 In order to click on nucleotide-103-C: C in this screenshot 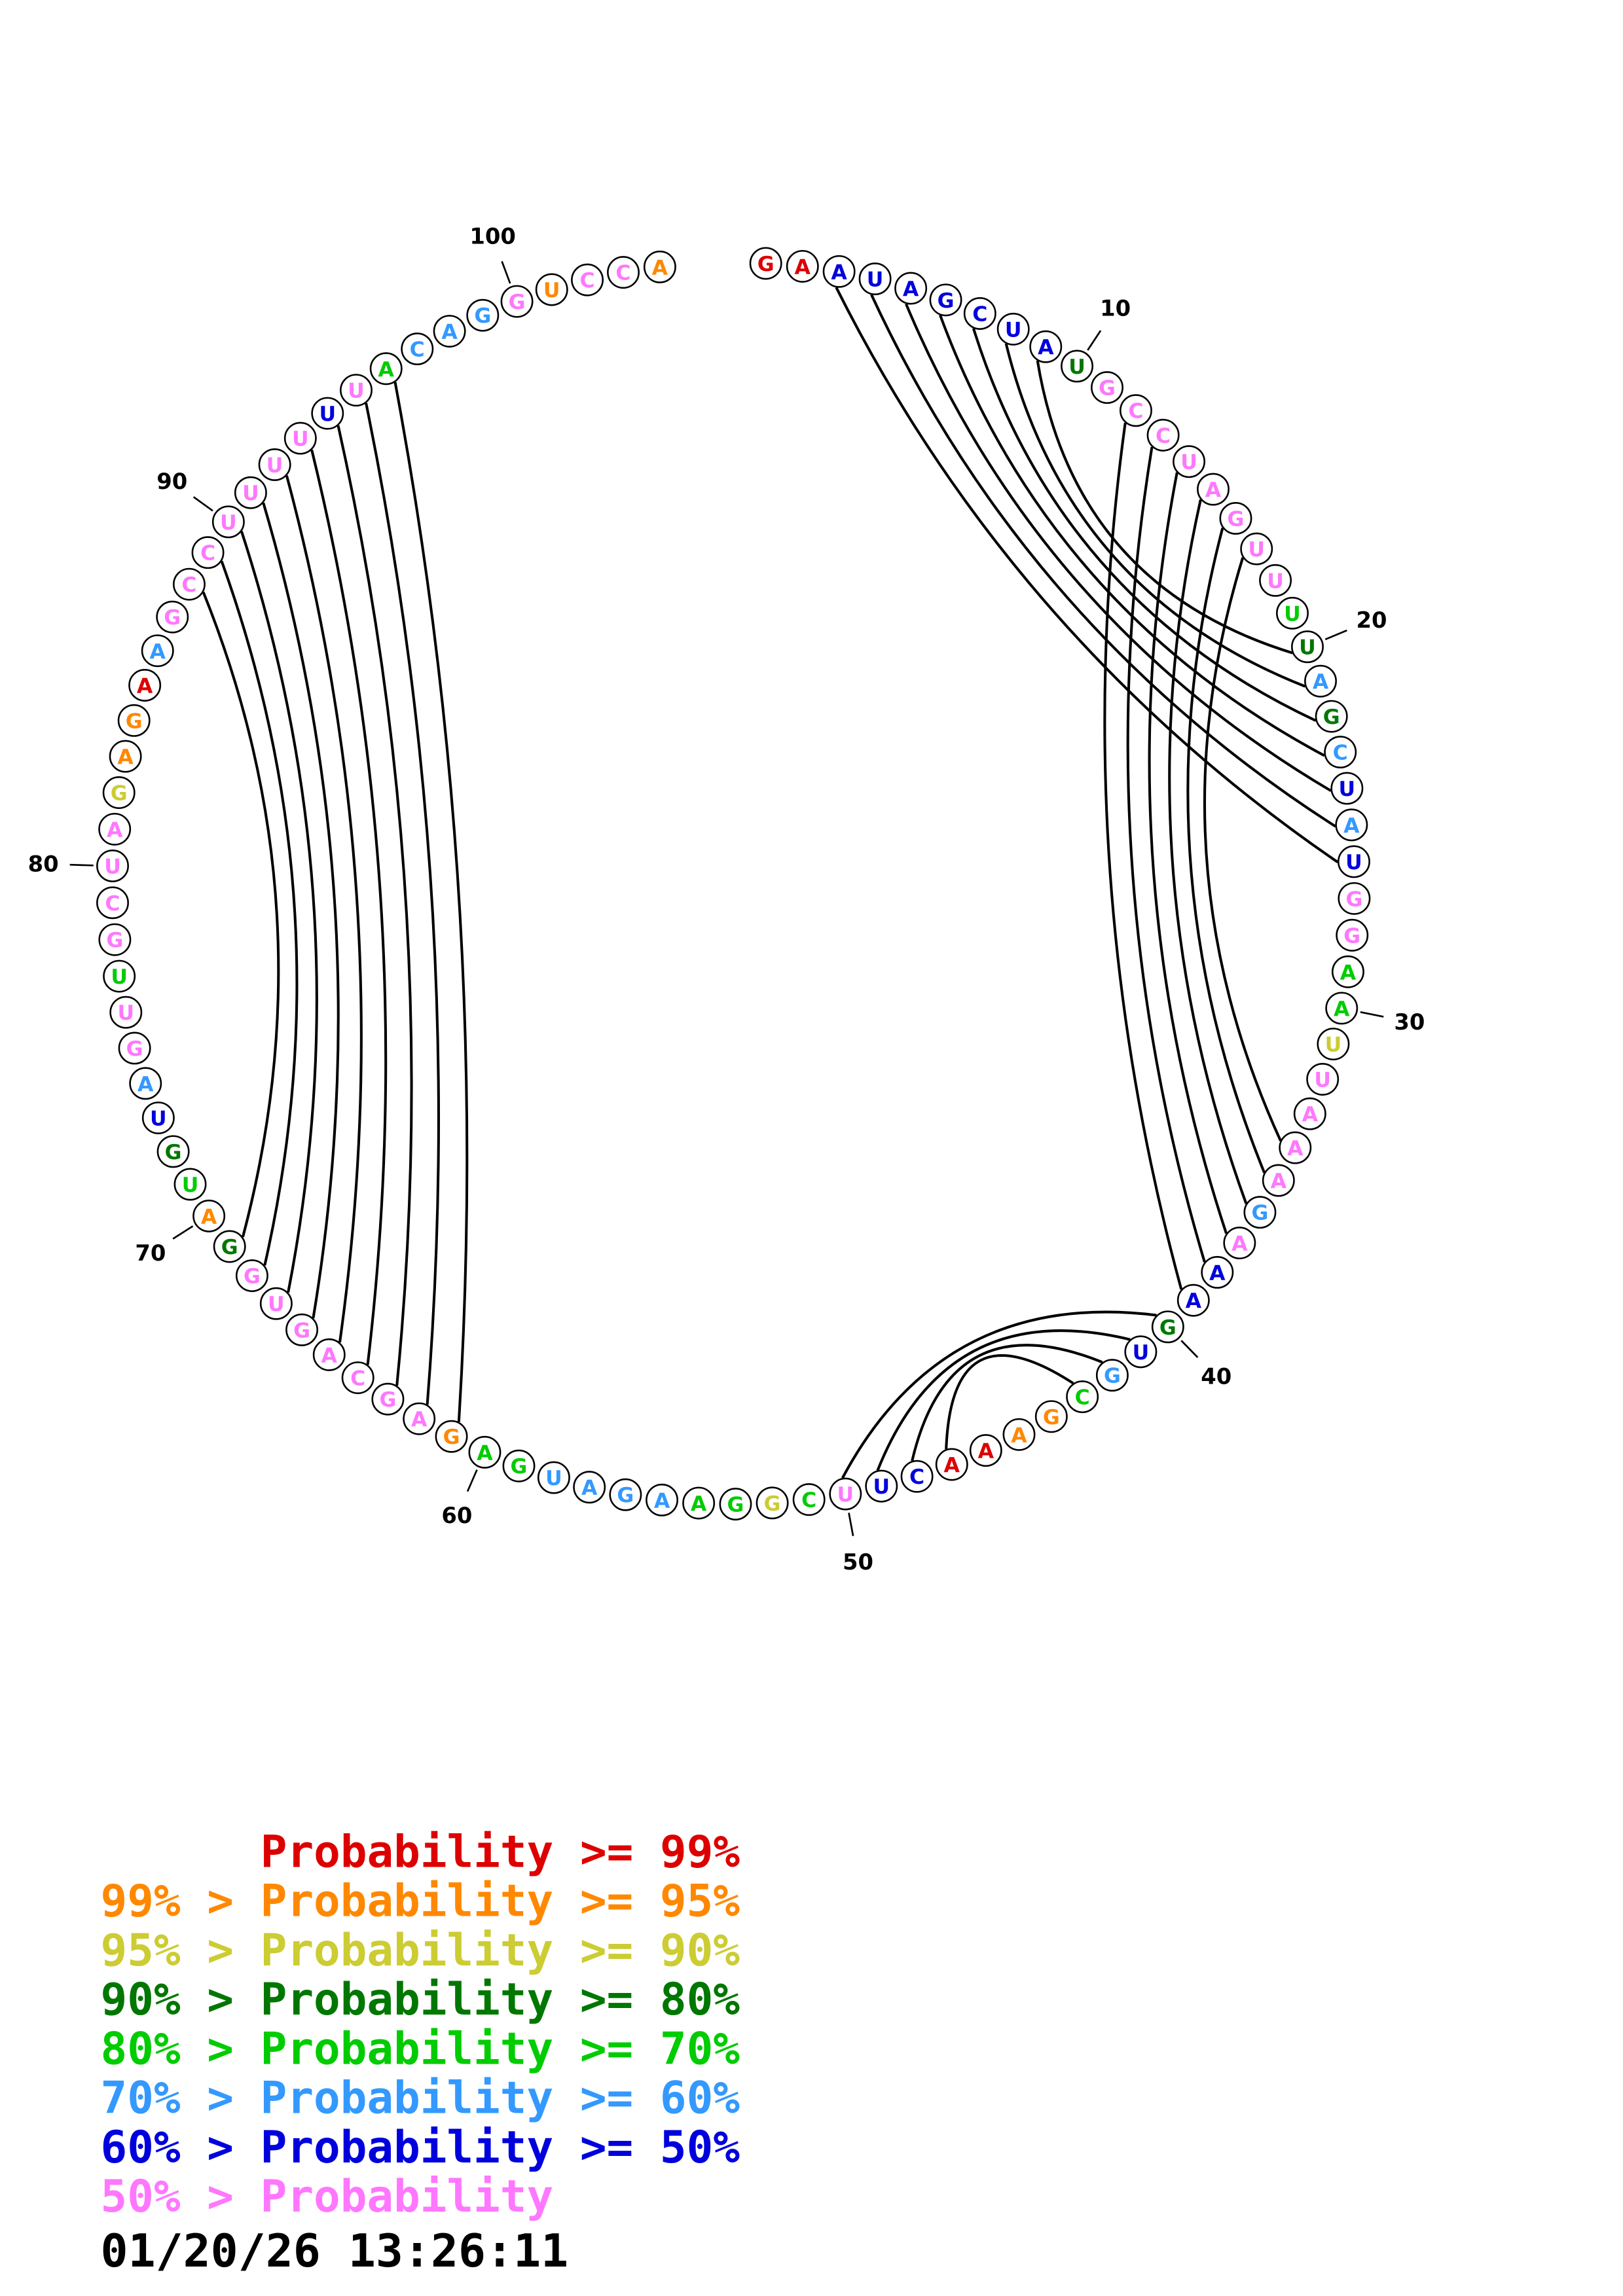, I will do `click(623, 272)`.